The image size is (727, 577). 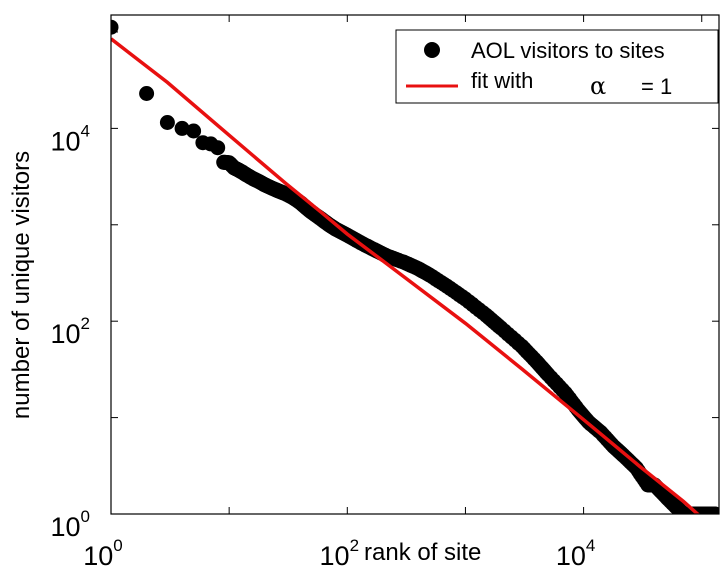 What do you see at coordinates (70, 138) in the screenshot?
I see `y-tick-label: 10⁴` at bounding box center [70, 138].